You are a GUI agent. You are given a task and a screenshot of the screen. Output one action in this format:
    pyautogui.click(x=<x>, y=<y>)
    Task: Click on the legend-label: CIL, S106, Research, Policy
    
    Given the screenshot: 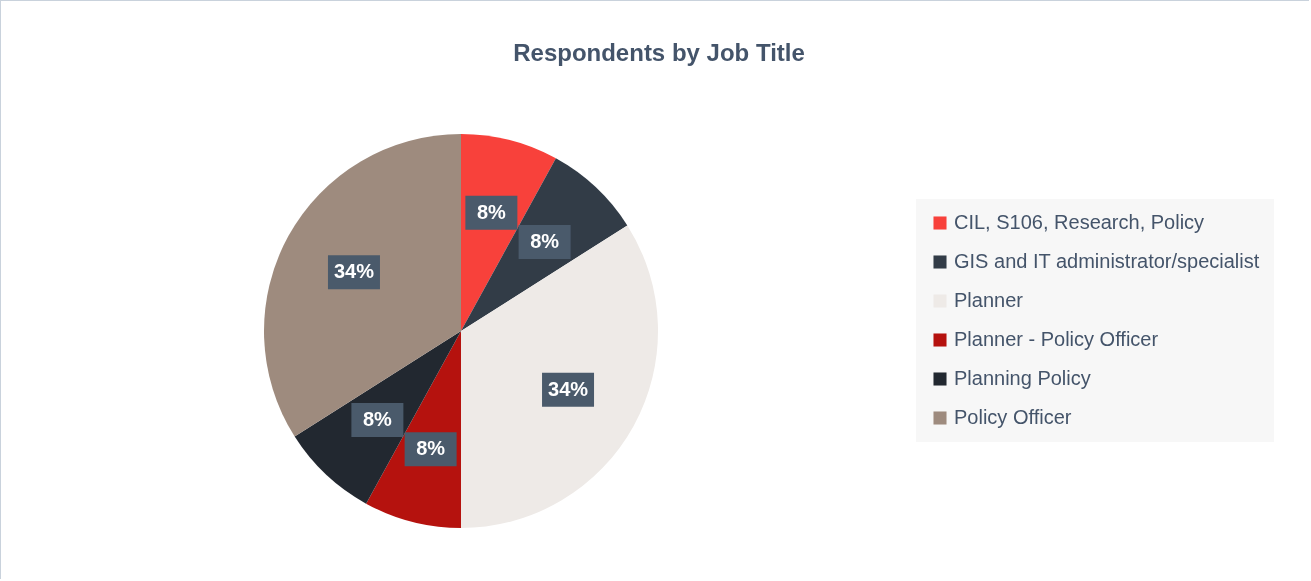 What is the action you would take?
    pyautogui.click(x=1079, y=222)
    